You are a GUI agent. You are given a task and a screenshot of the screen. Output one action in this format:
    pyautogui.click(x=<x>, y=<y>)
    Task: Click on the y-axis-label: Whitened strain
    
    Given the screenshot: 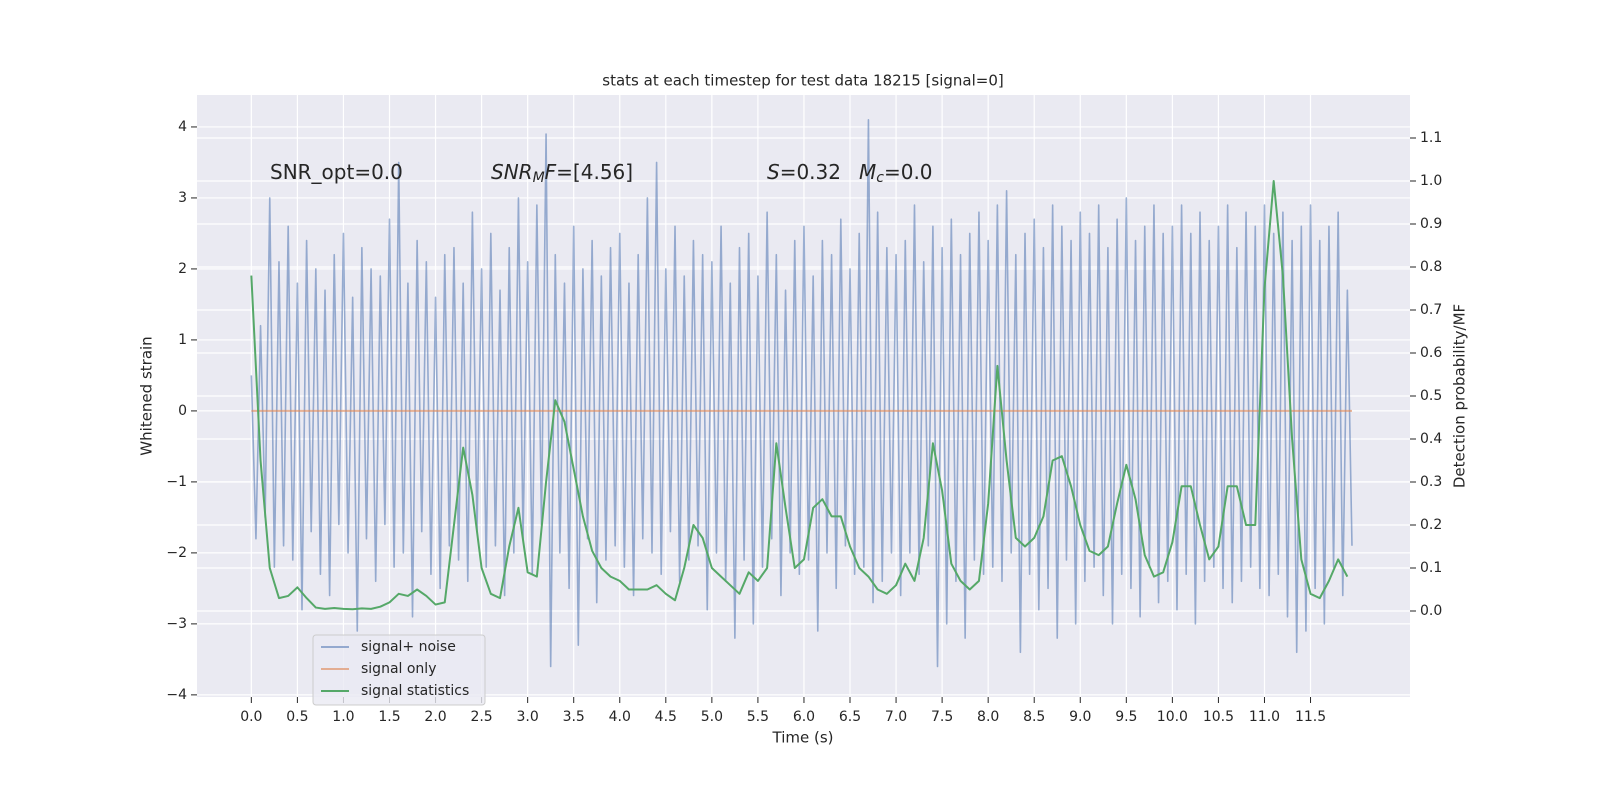 What is the action you would take?
    pyautogui.click(x=147, y=395)
    